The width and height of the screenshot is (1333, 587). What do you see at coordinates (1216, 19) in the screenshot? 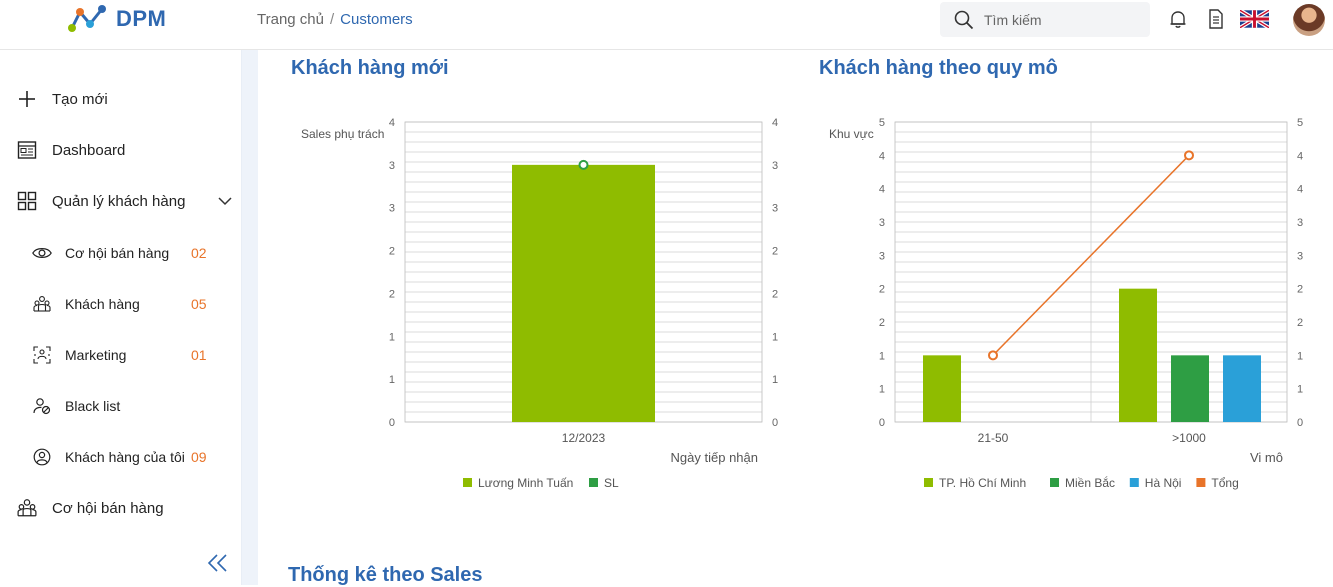
I see `document-icon` at bounding box center [1216, 19].